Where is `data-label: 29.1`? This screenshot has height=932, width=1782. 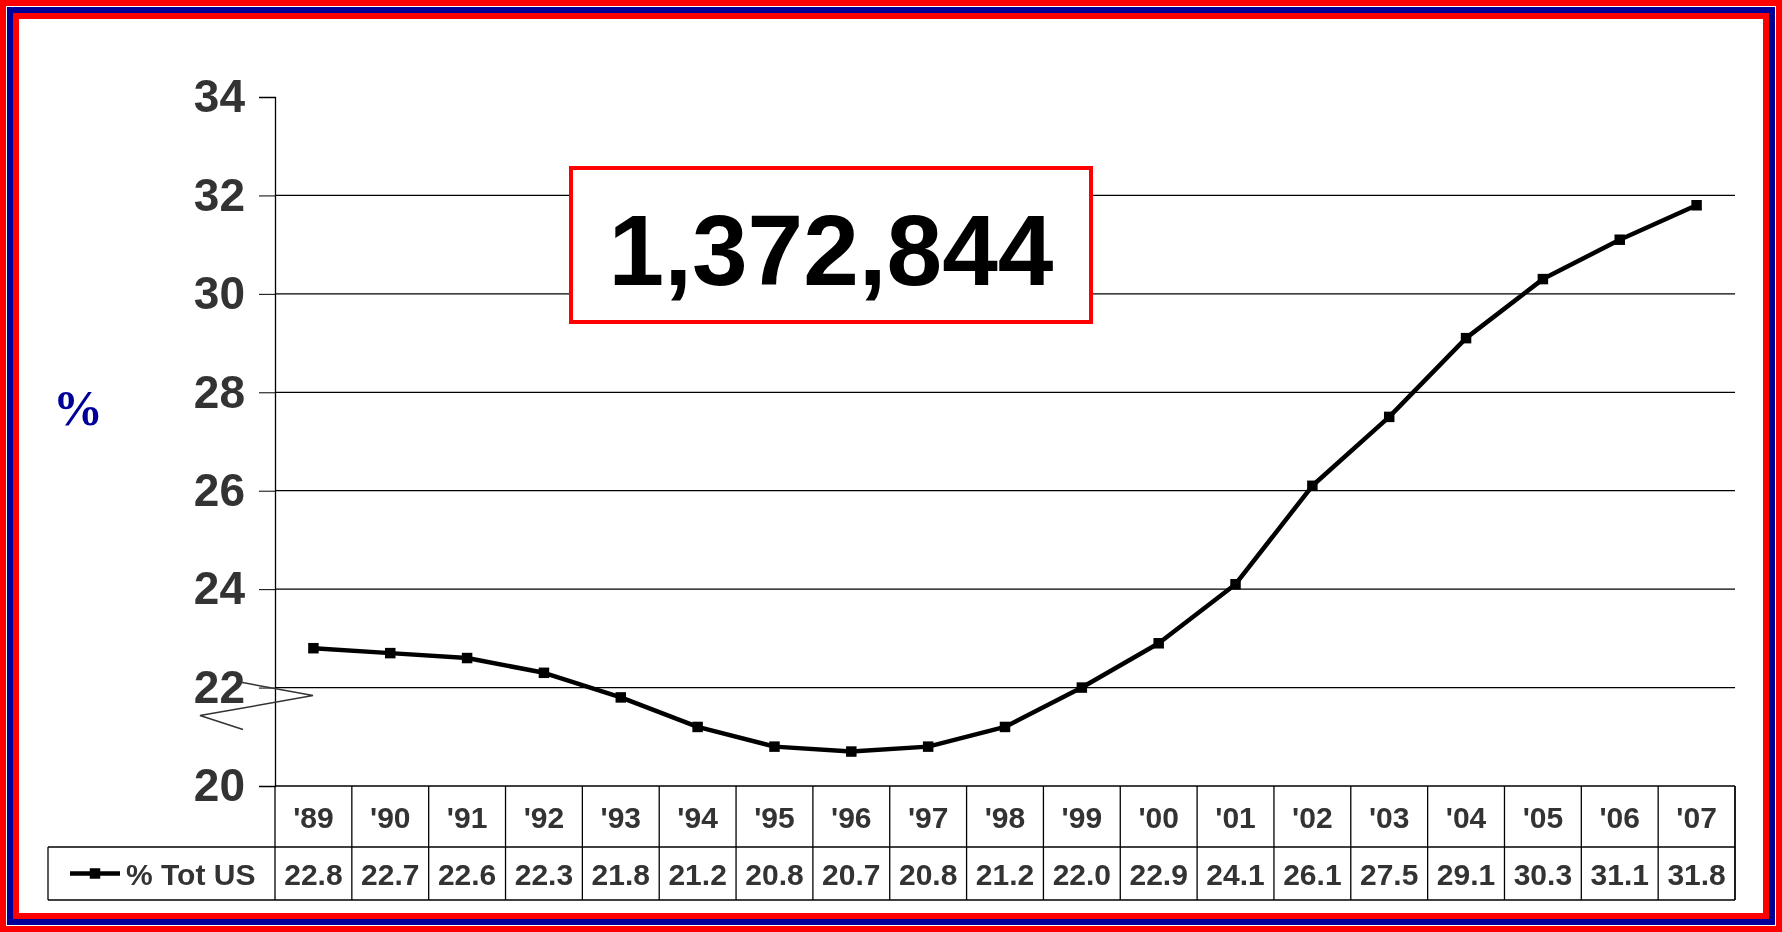 data-label: 29.1 is located at coordinates (1466, 874).